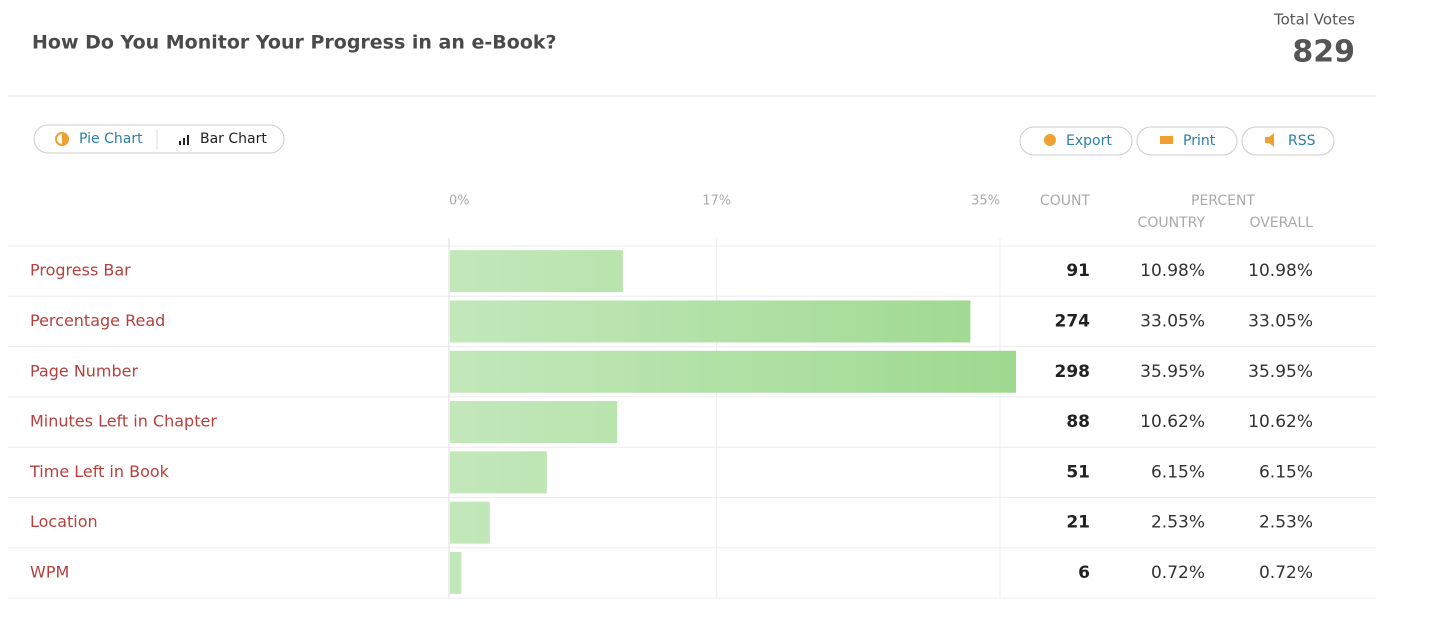 The width and height of the screenshot is (1446, 625). I want to click on print-icon, so click(1166, 140).